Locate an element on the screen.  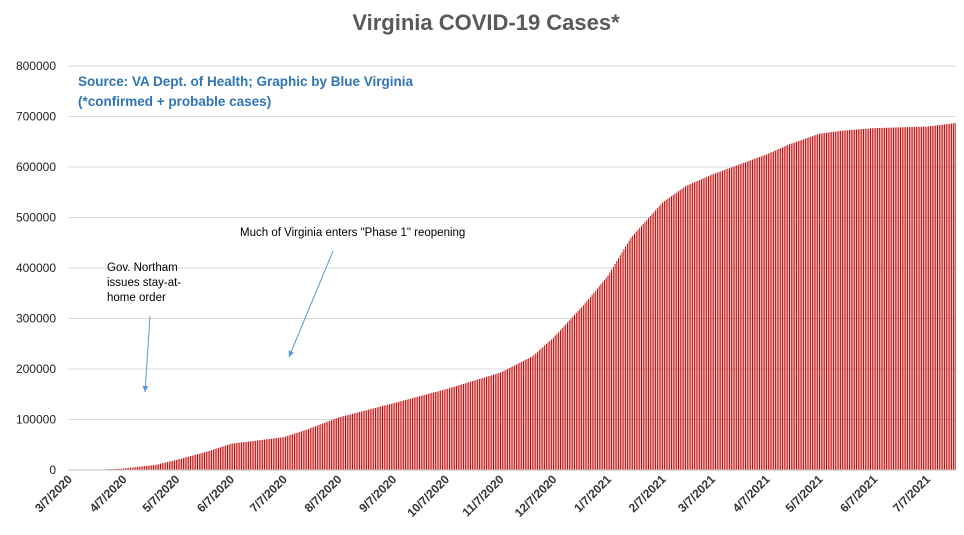
x-tick-label: 11/7/2020 is located at coordinates (482, 495).